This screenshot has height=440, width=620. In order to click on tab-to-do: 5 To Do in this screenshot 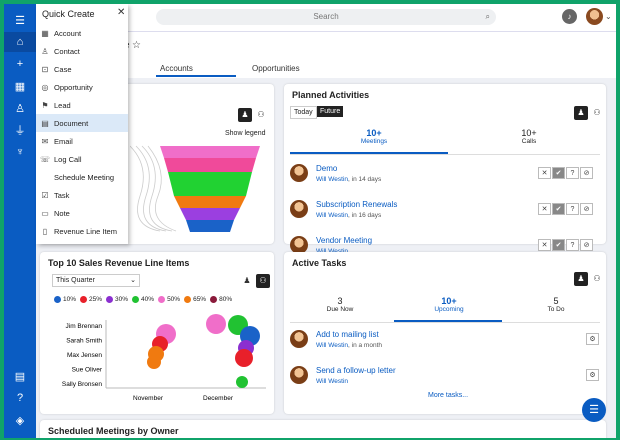, I will do `click(556, 304)`.